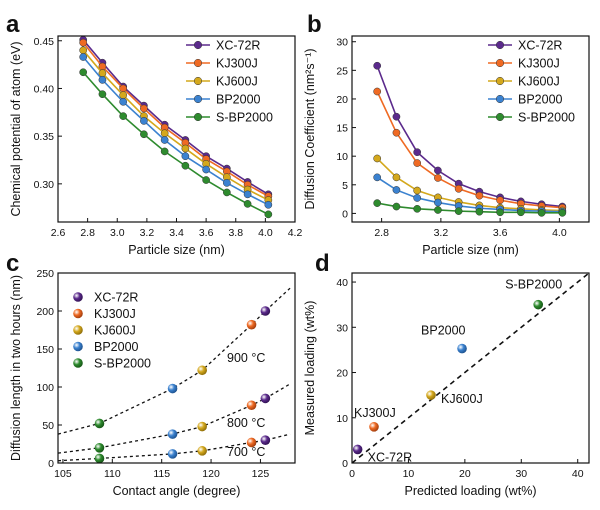  I want to click on panel-a-point-KJ300J, so click(123, 88).